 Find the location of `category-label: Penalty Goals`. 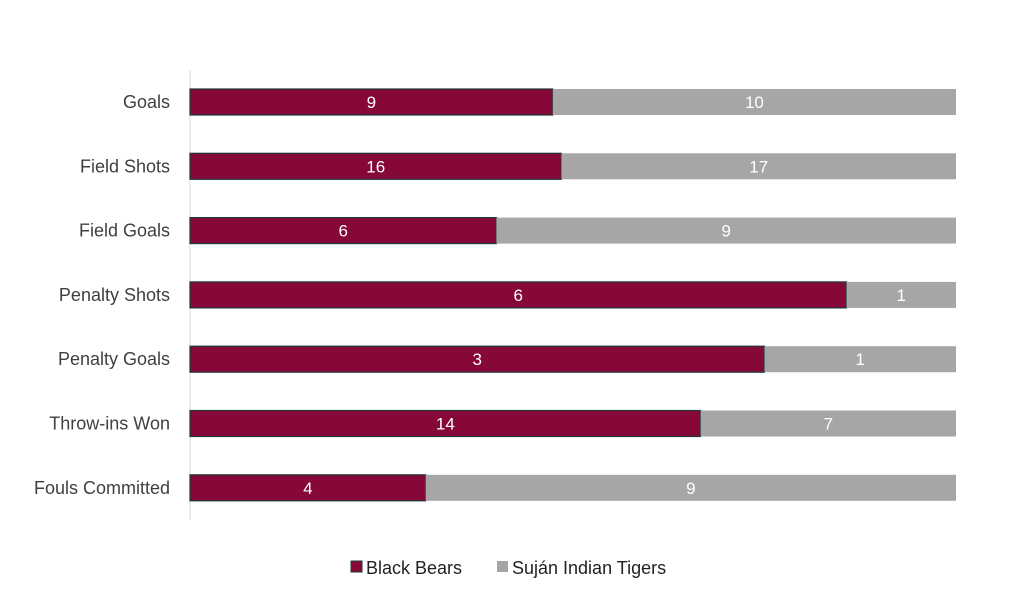

category-label: Penalty Goals is located at coordinates (114, 359).